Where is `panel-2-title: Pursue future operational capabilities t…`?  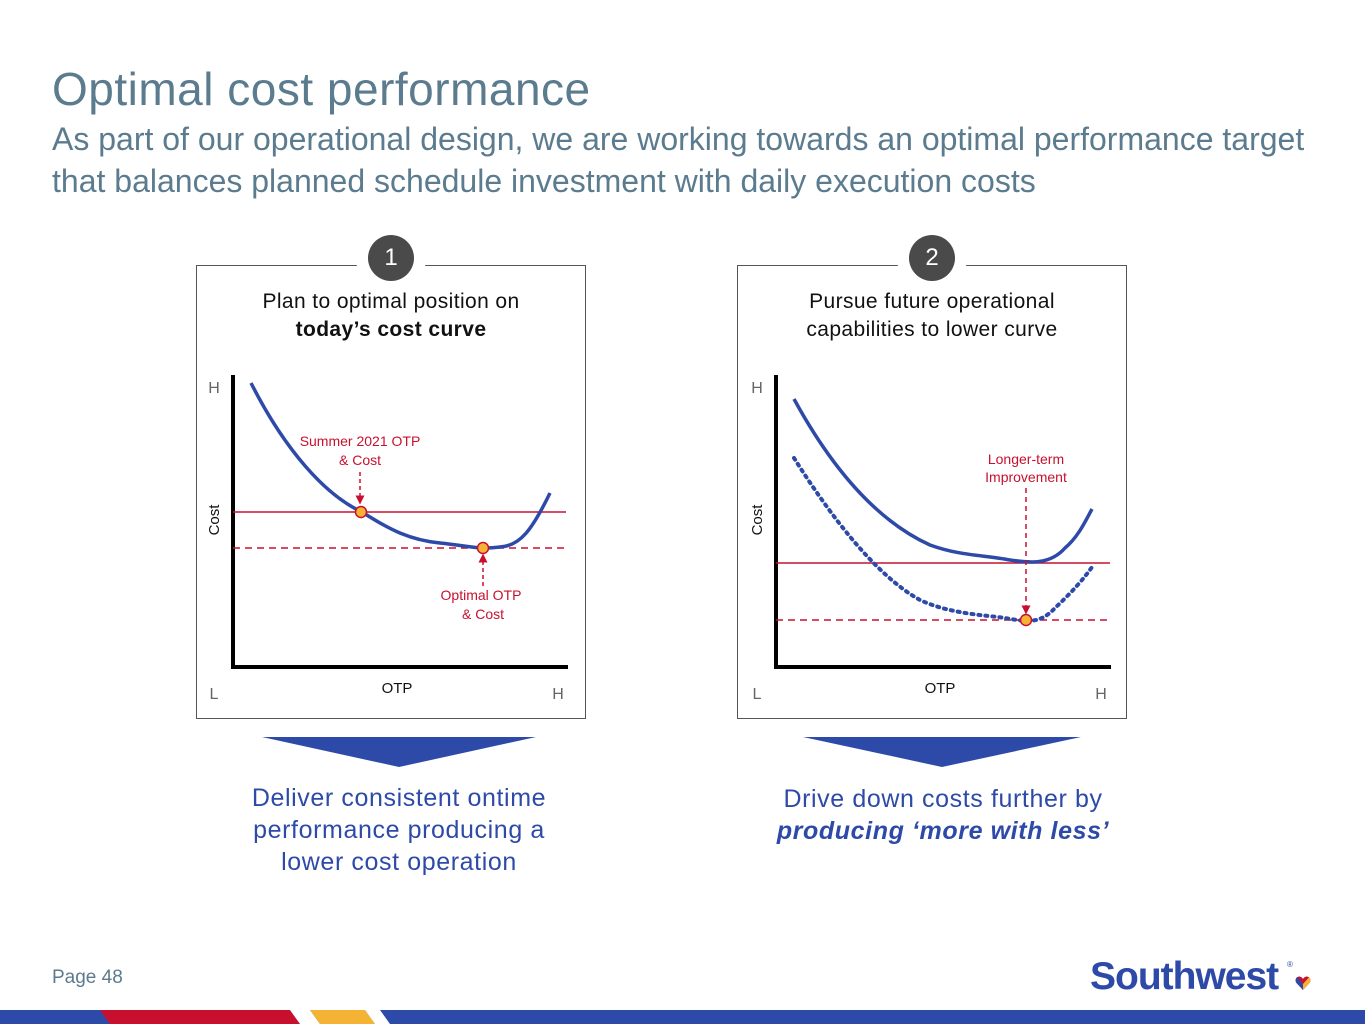
panel-2-title: Pursue future operational capabilities t… is located at coordinates (932, 316).